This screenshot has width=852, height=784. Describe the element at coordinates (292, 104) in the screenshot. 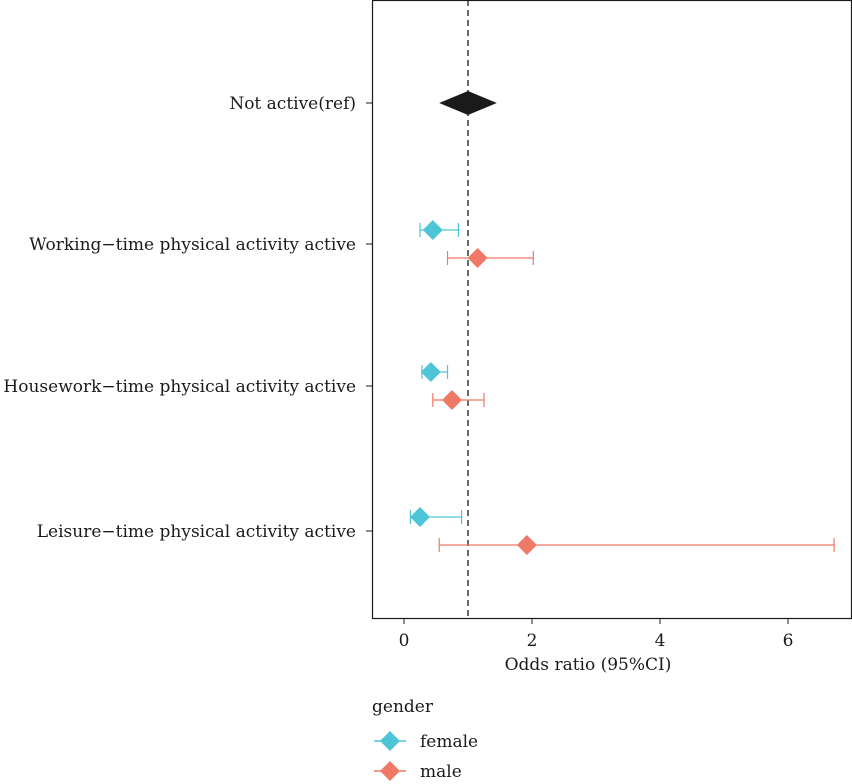

I see `category-label: Not active(ref)` at that location.